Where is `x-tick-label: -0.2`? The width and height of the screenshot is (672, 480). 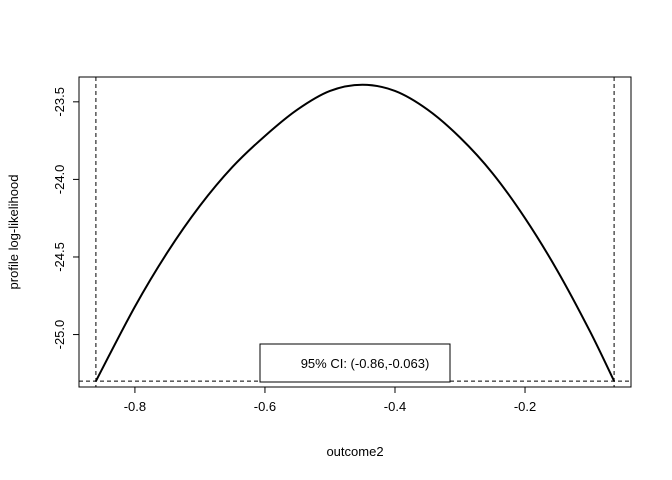
x-tick-label: -0.2 is located at coordinates (525, 406).